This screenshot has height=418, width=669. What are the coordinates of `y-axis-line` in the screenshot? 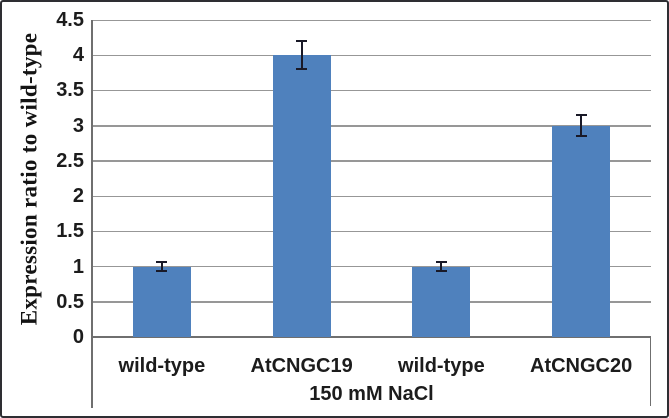 It's located at (92, 214).